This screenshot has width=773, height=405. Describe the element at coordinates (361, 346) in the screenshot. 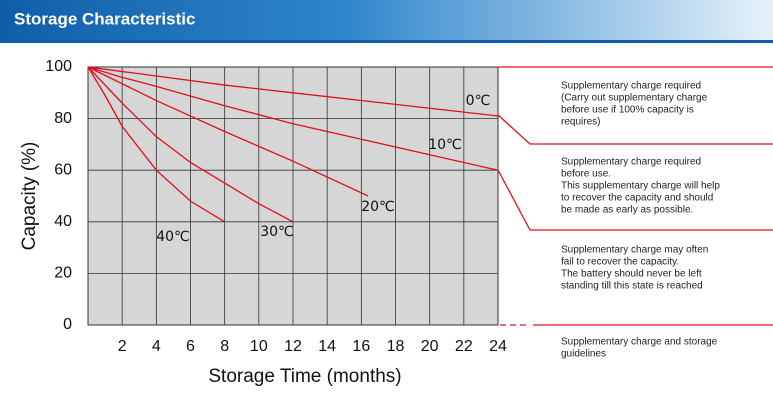

I see `x-tick-label: 16` at that location.